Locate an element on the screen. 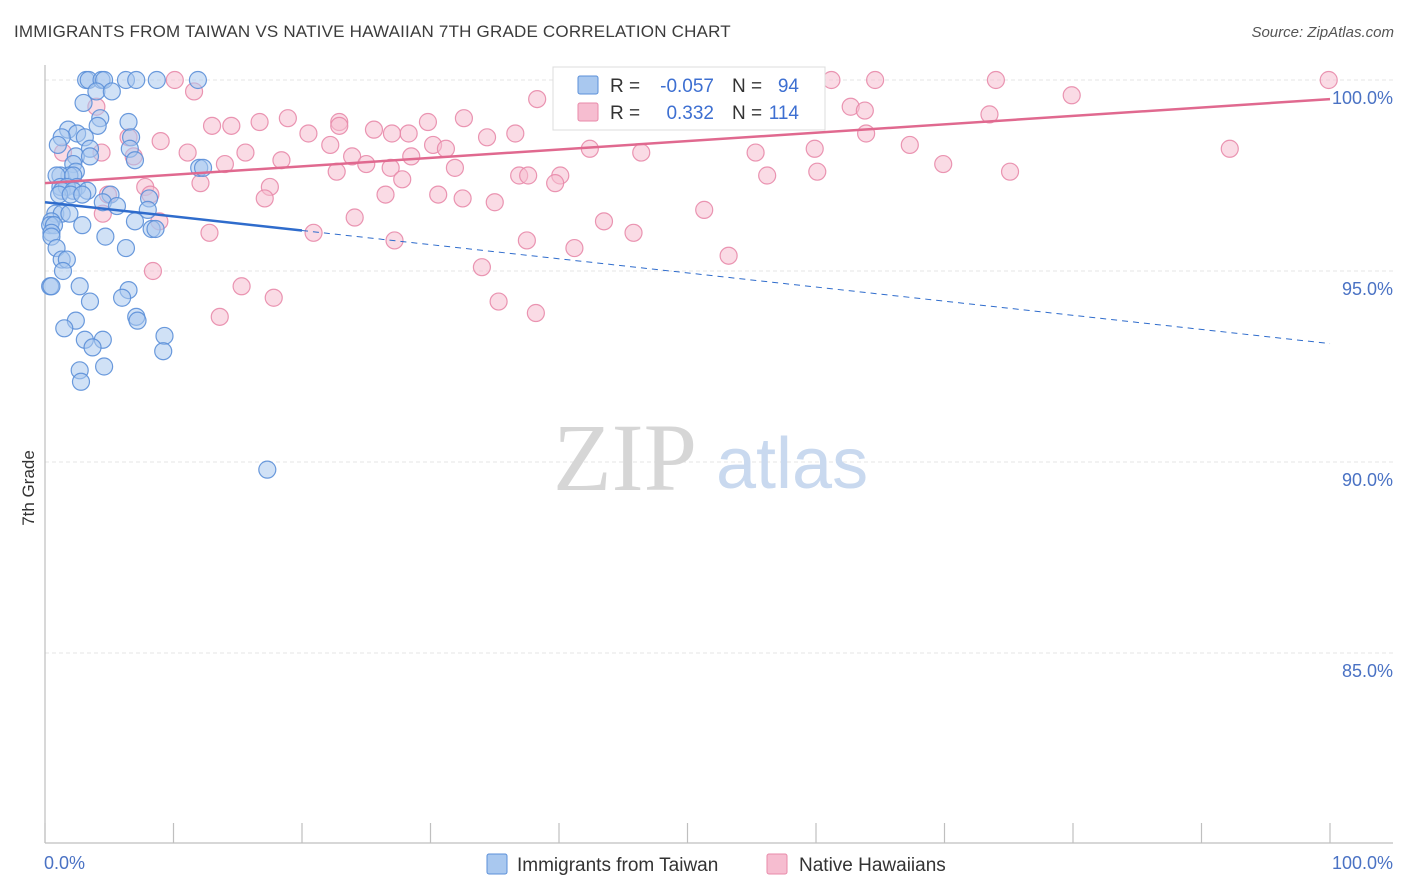  taiwan-trend-solid is located at coordinates (173, 216).